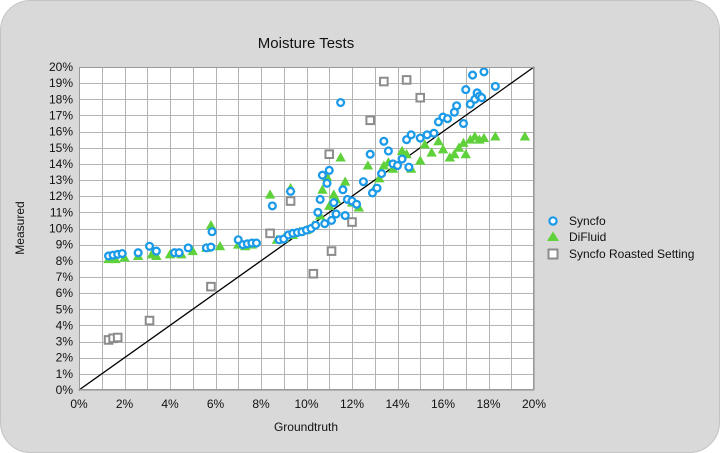  What do you see at coordinates (65, 374) in the screenshot?
I see `y-tick-label: 1%` at bounding box center [65, 374].